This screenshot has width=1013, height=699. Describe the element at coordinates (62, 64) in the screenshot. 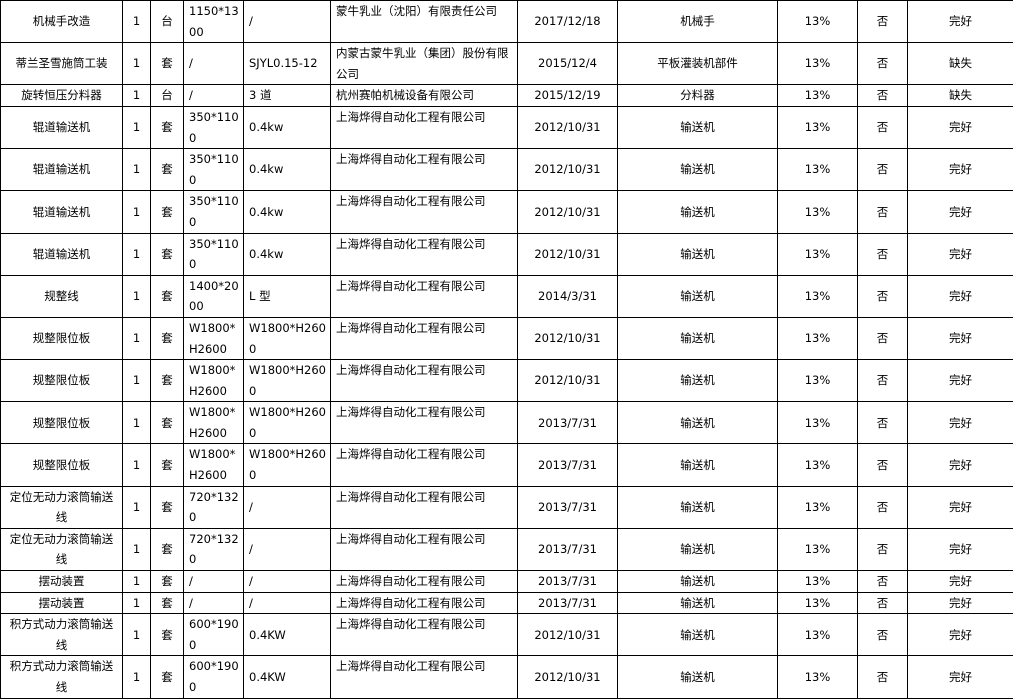

I see `name-cell: 蒂兰圣雪施筒工装` at that location.